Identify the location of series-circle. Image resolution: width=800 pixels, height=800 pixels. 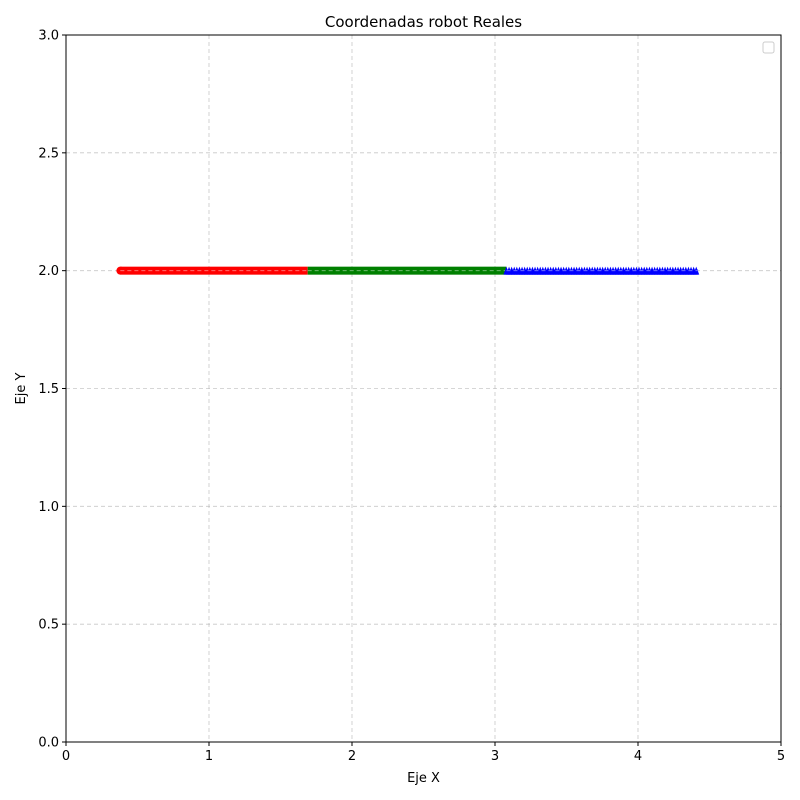
(212, 270).